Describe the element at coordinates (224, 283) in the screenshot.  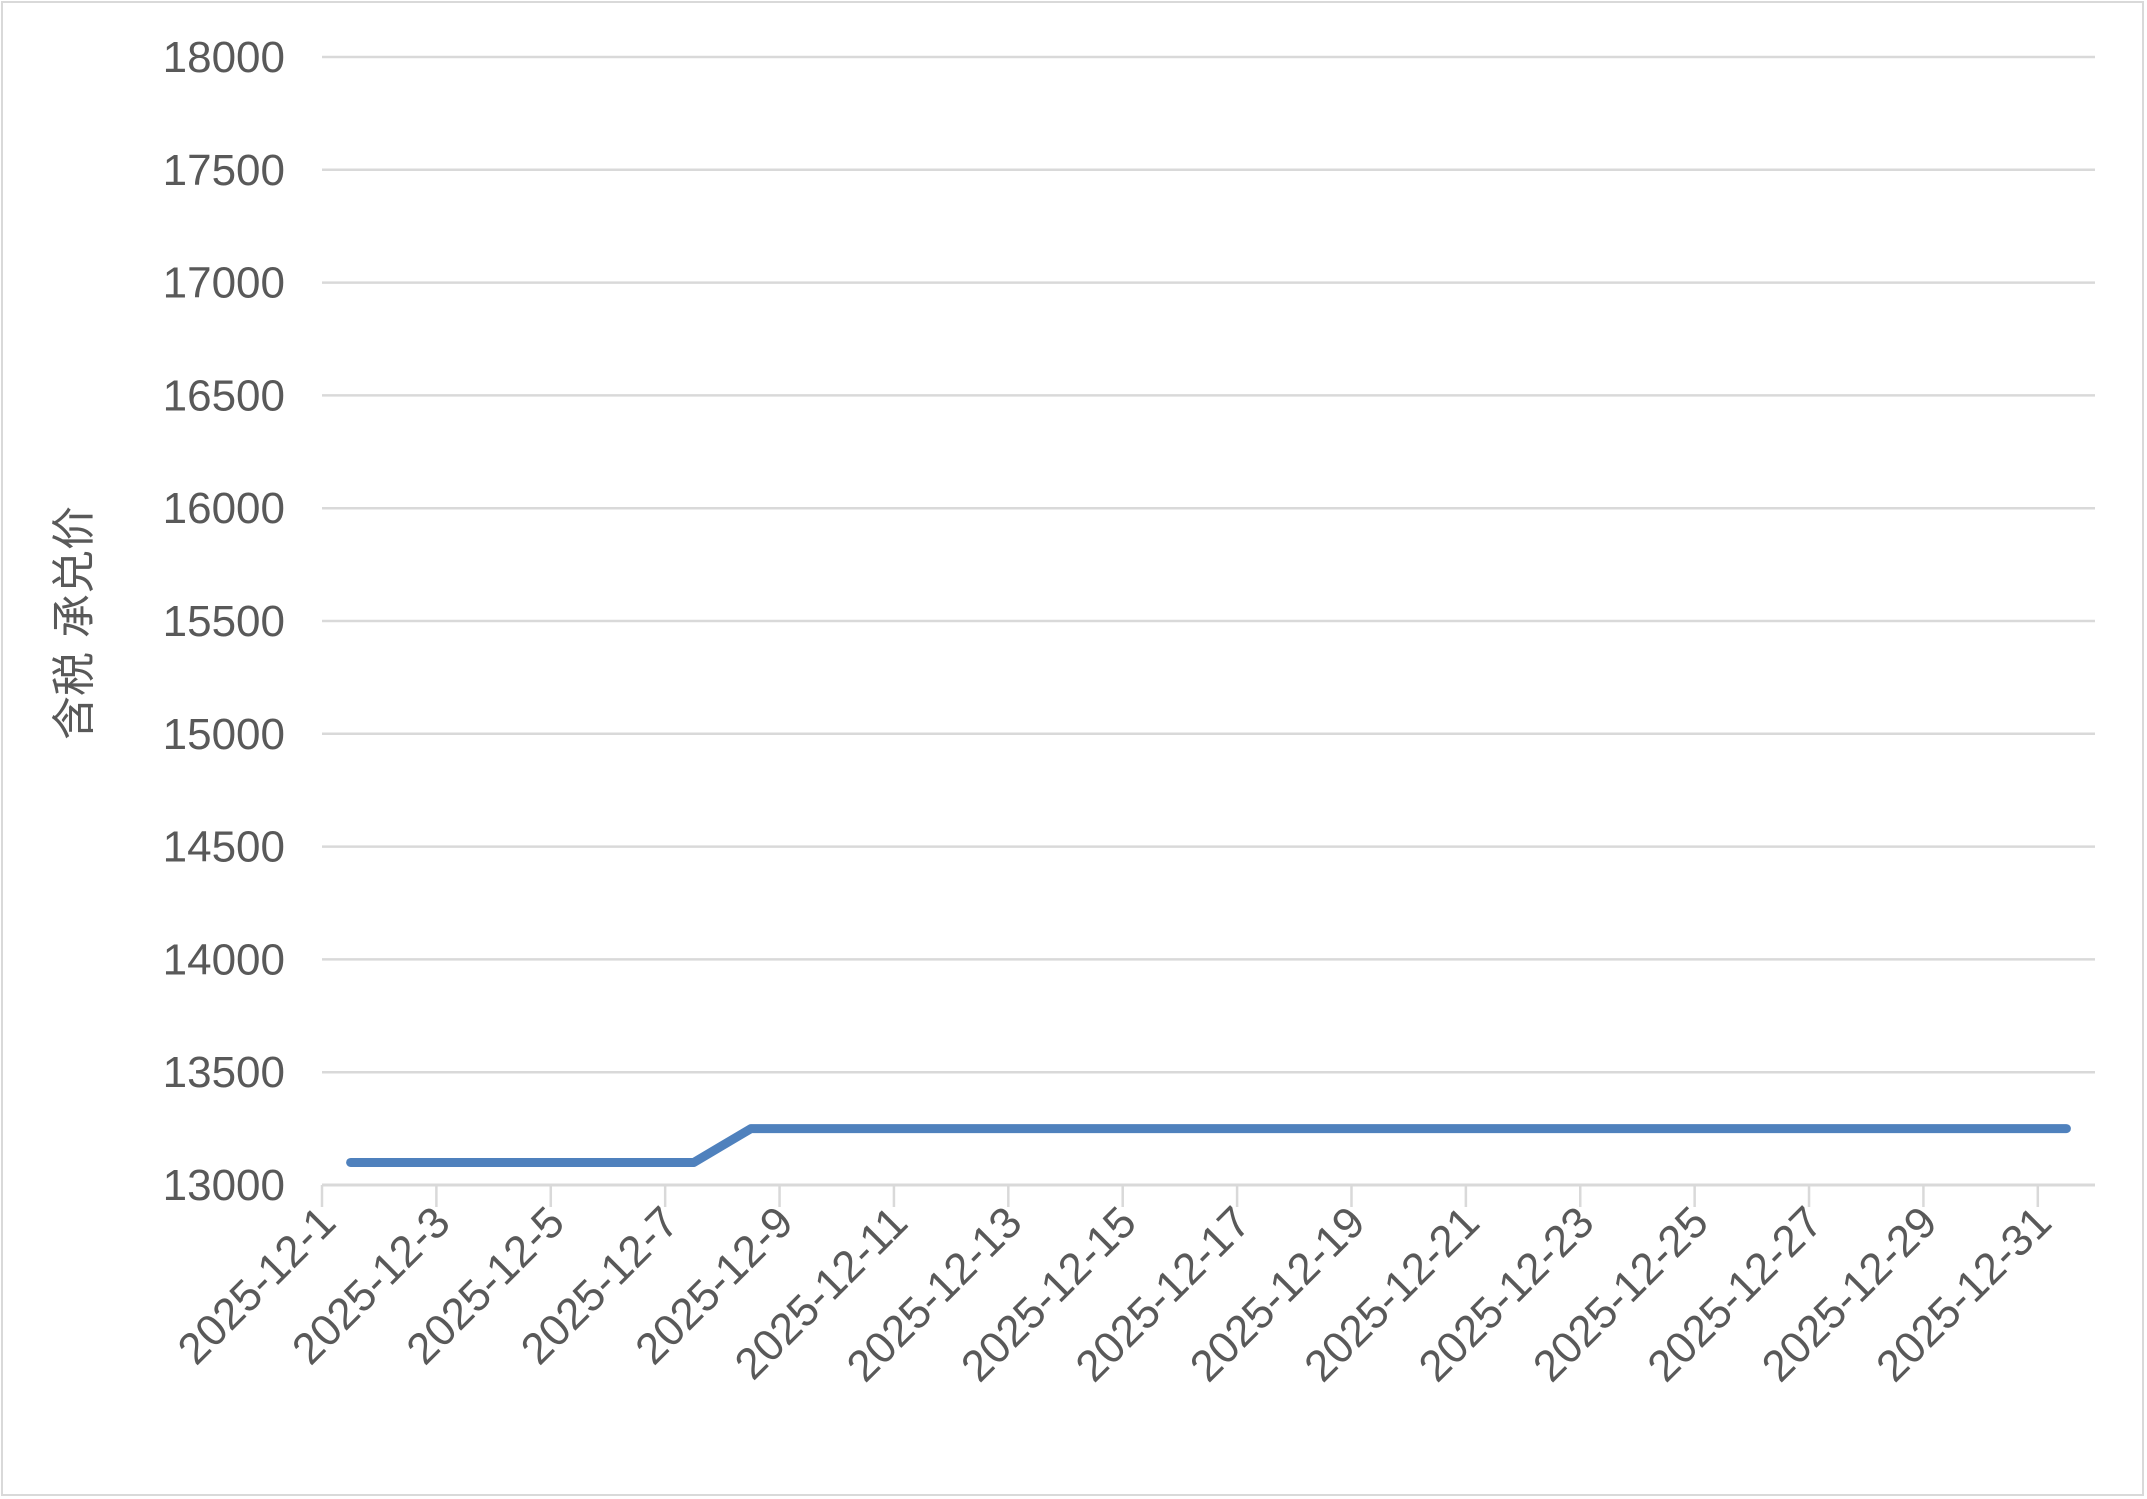
I see `y-tick-label: 17000` at that location.